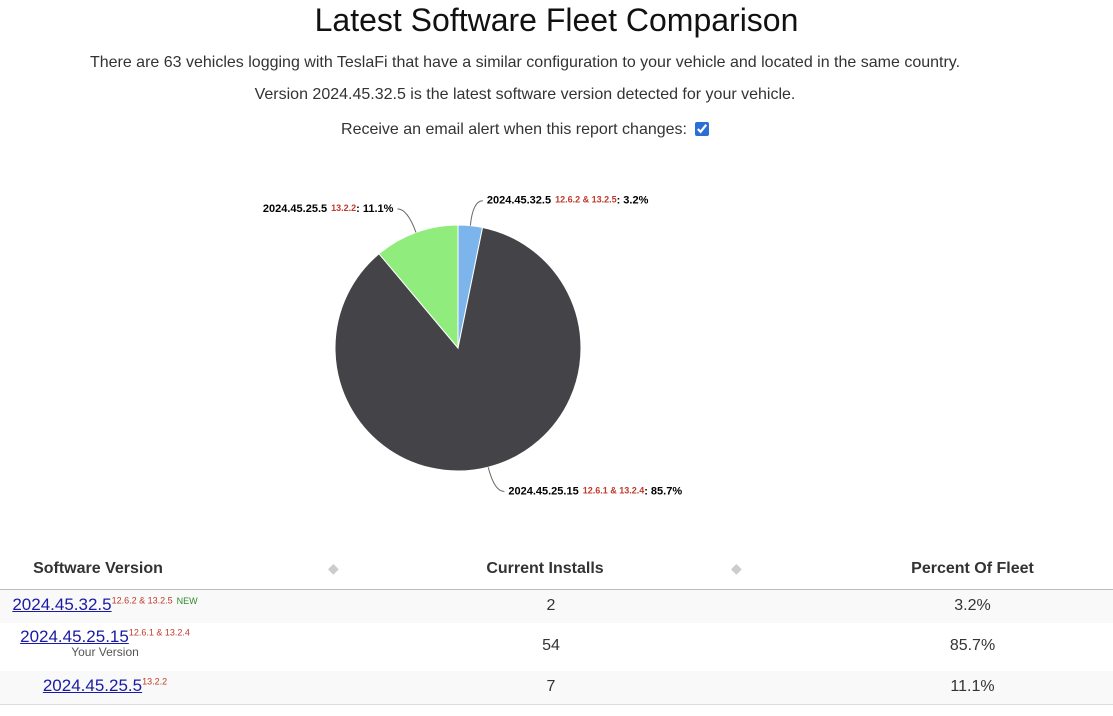  I want to click on firmware: 12.6.2 & 13.2.5, so click(142, 600).